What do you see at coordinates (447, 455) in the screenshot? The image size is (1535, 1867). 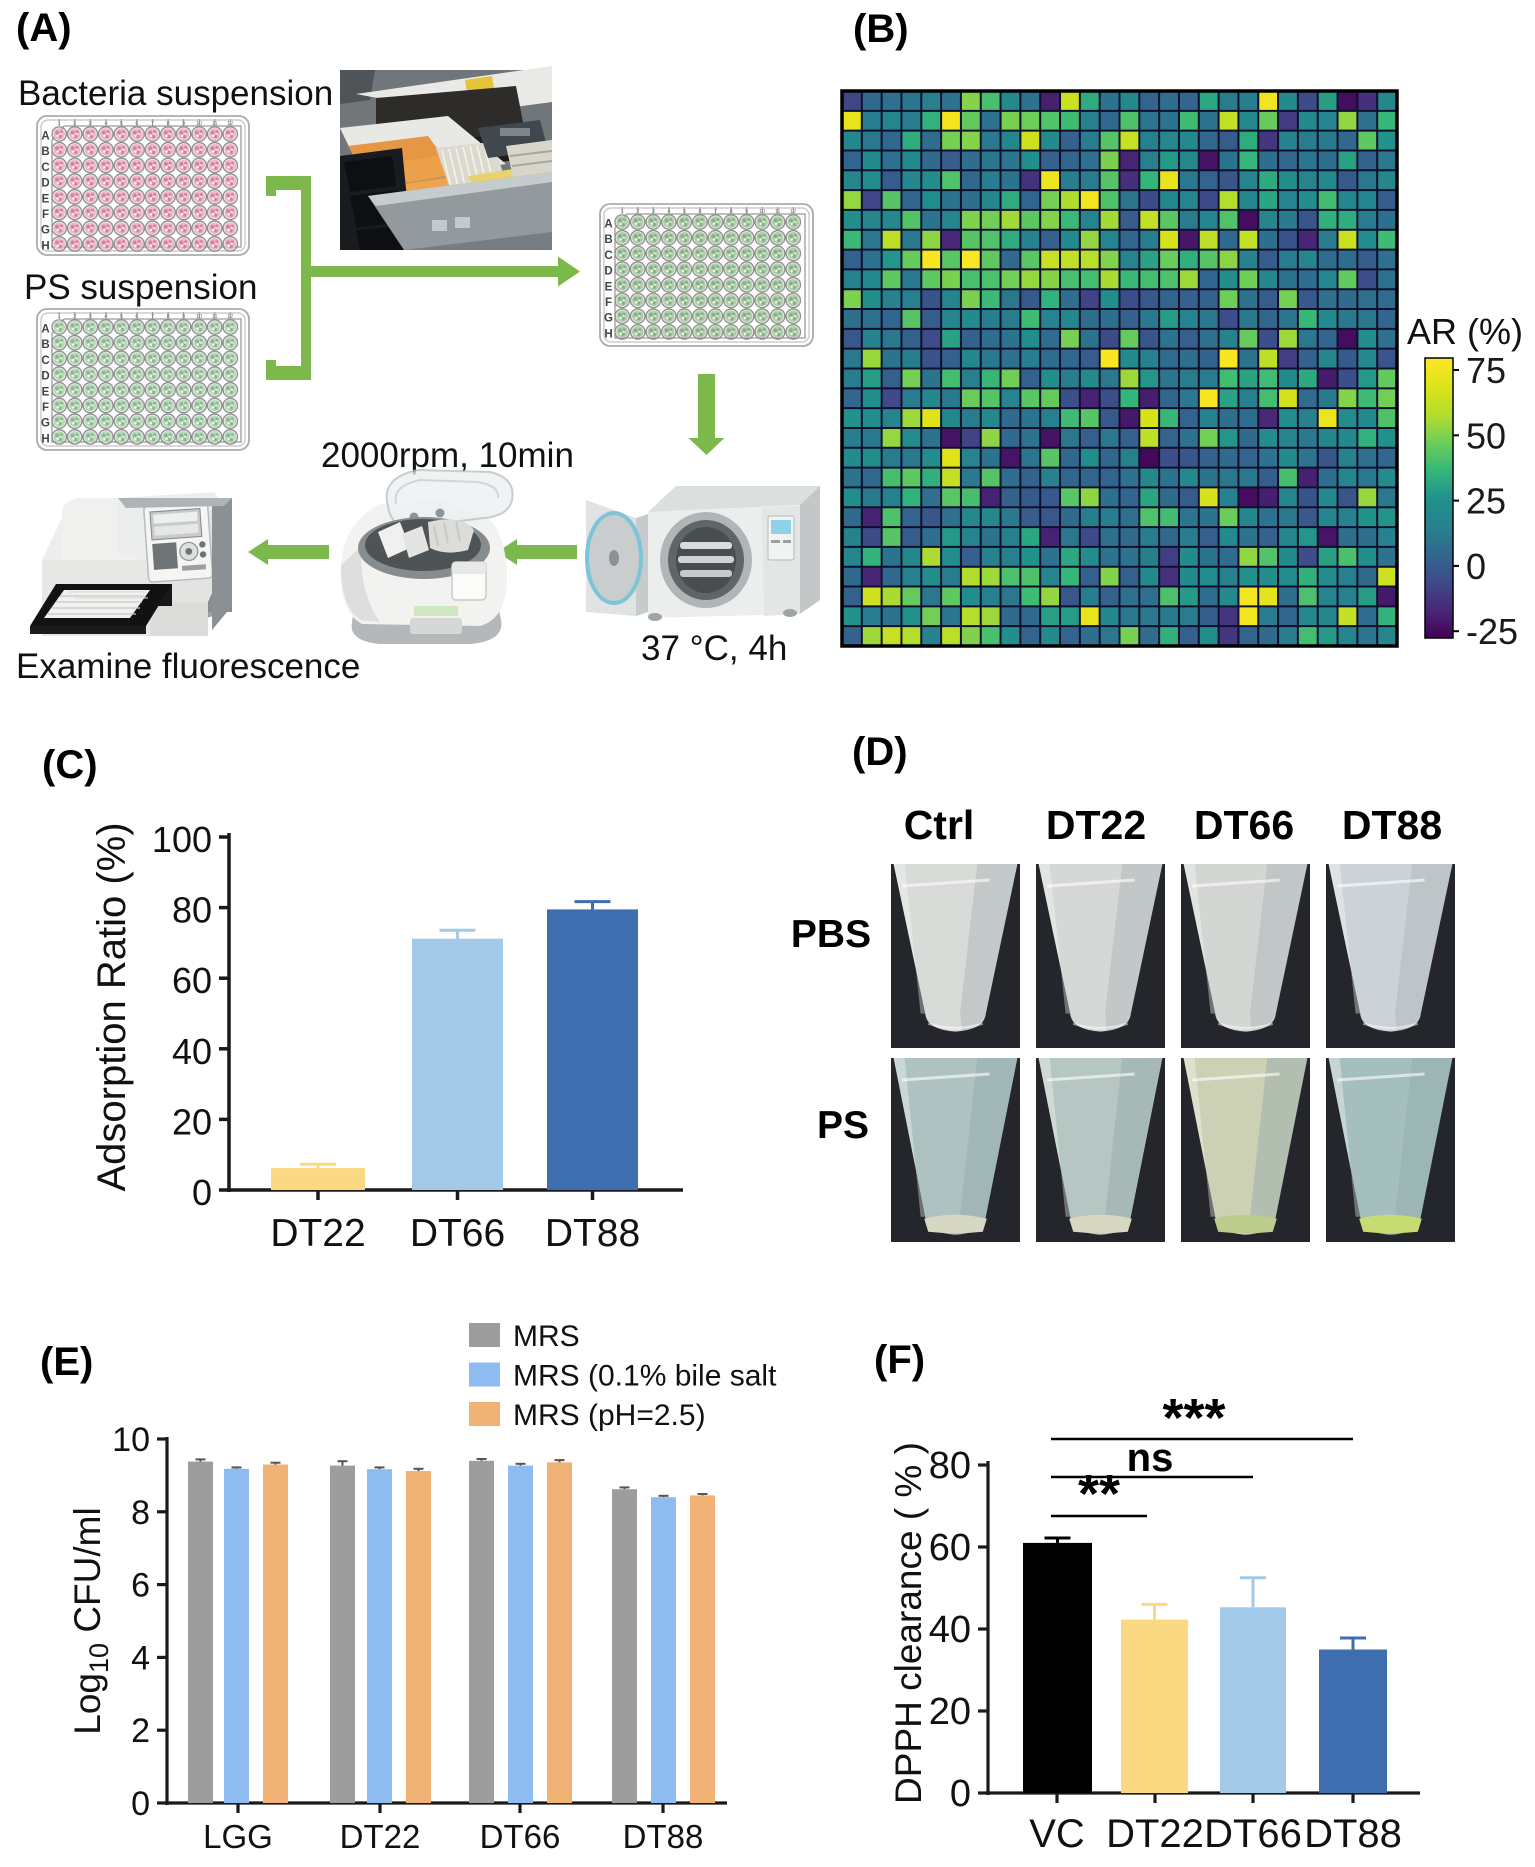 I see `svg-text: 2000rpm, 10min` at bounding box center [447, 455].